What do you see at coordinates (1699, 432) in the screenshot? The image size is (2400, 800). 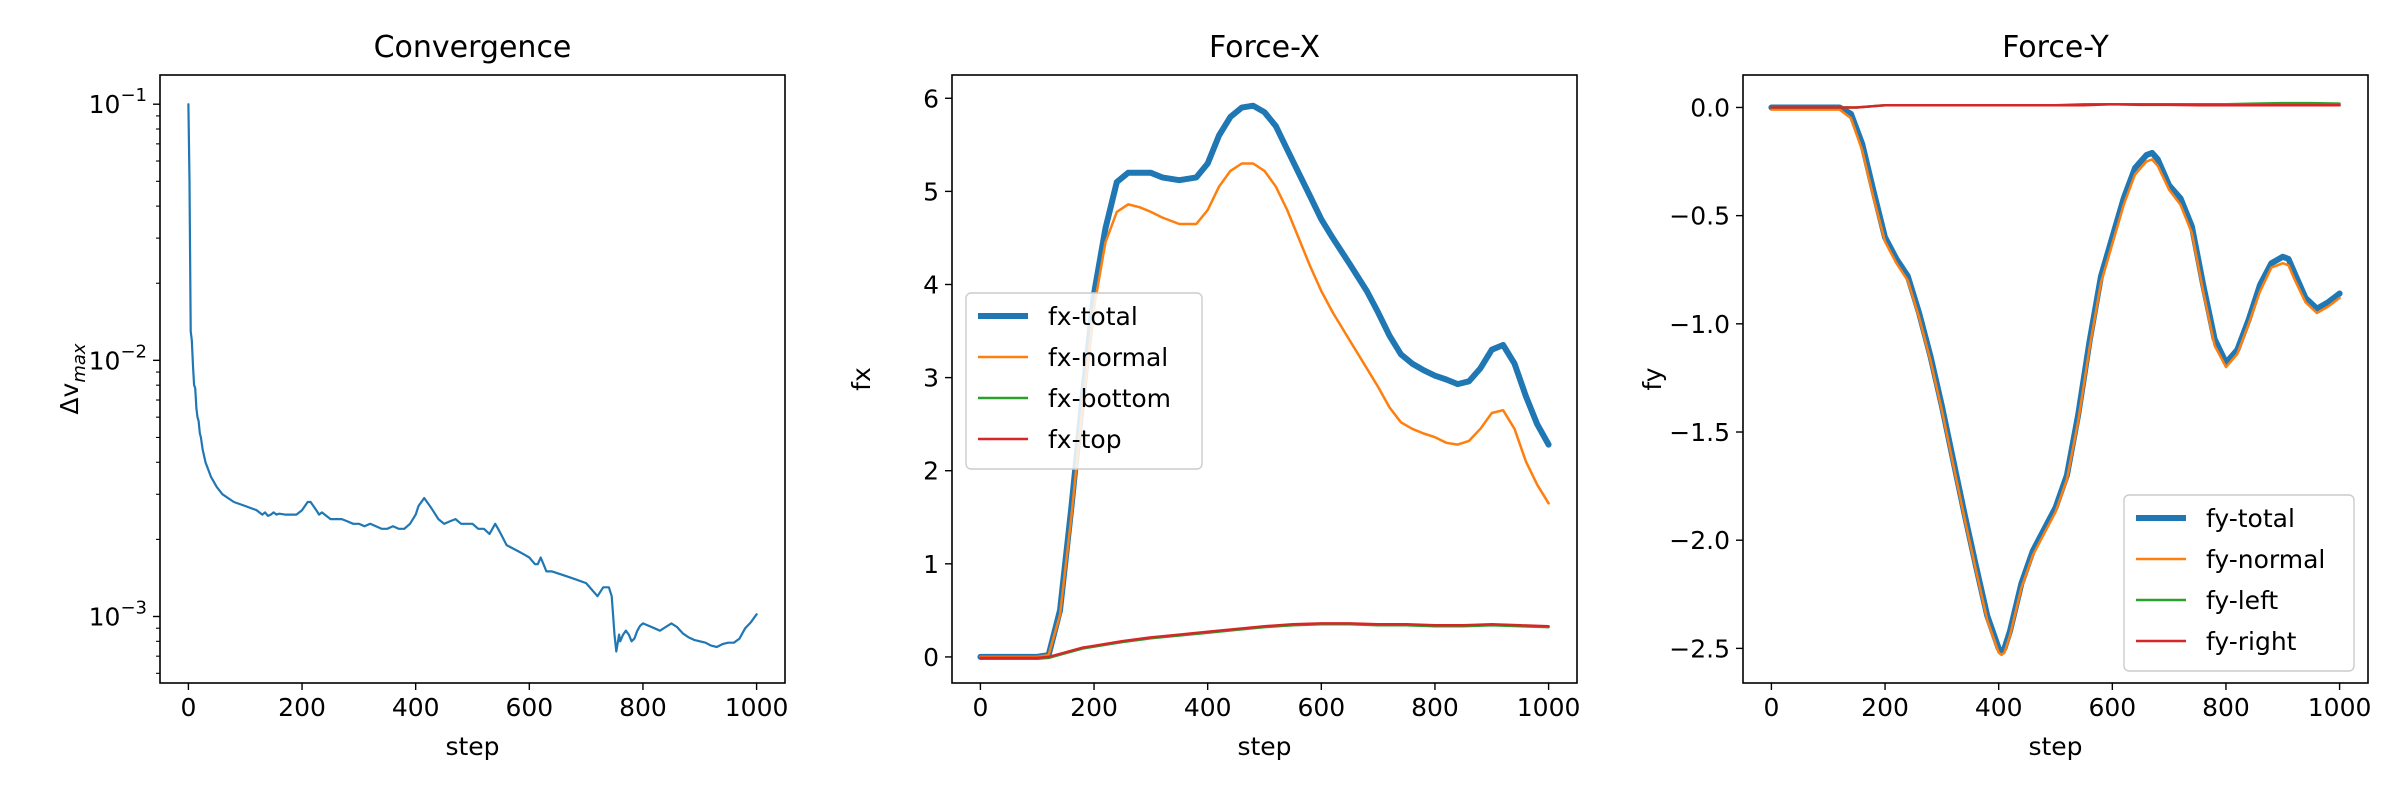 I see `y-tick-label: −1.5` at bounding box center [1699, 432].